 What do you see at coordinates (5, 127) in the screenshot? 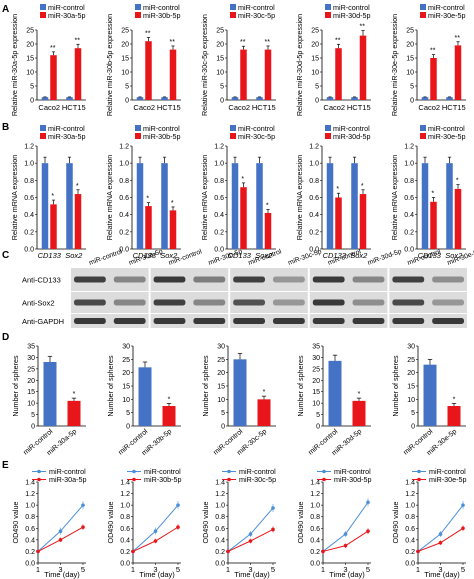
I see `panel-label-b: B` at bounding box center [5, 127].